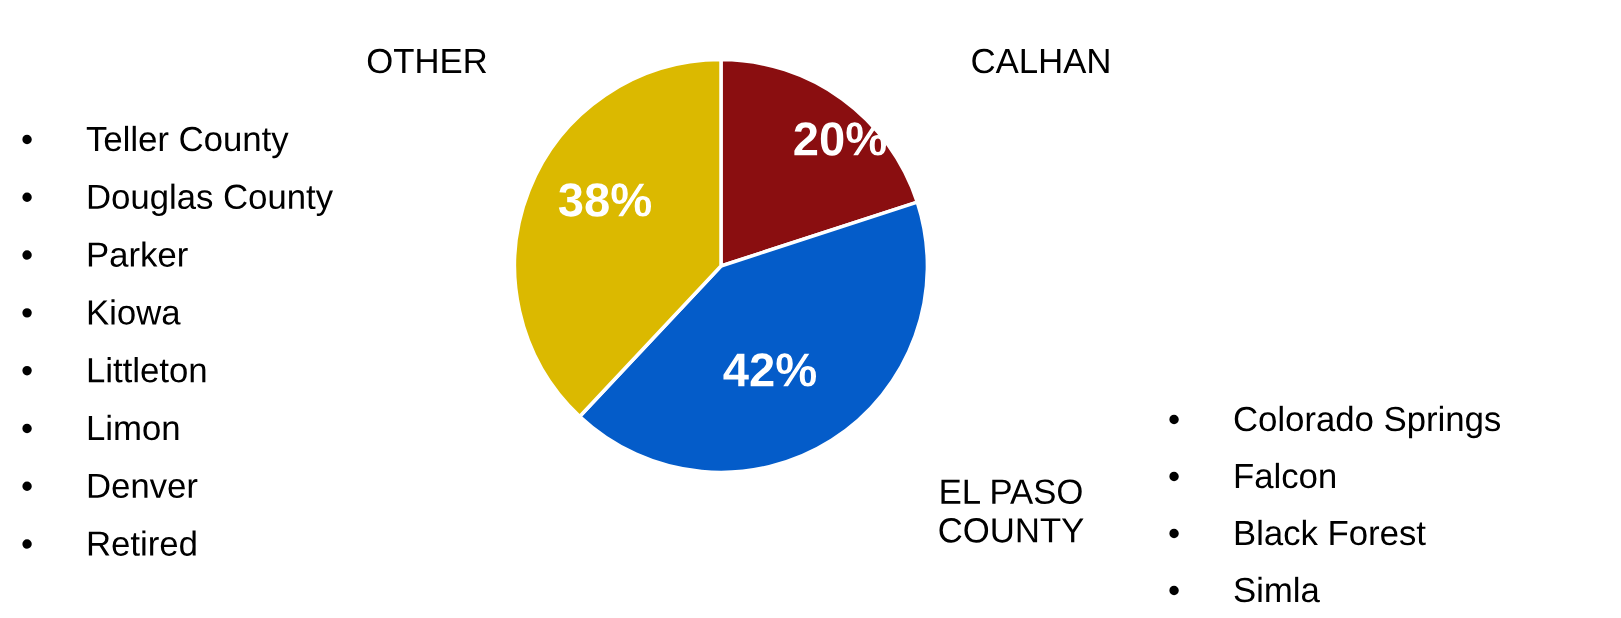  What do you see at coordinates (1040, 61) in the screenshot?
I see `slice-label: CALHAN` at bounding box center [1040, 61].